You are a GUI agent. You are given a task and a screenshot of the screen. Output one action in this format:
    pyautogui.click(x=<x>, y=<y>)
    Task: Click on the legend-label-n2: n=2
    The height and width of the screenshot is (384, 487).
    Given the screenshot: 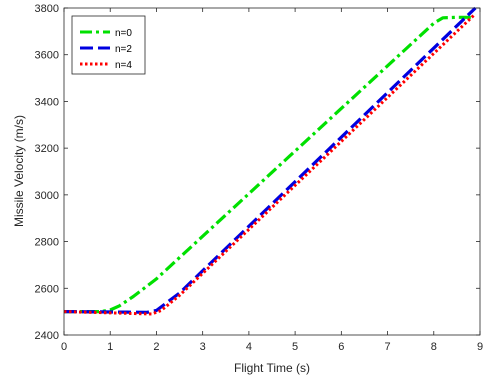 What is the action you would take?
    pyautogui.click(x=123, y=49)
    